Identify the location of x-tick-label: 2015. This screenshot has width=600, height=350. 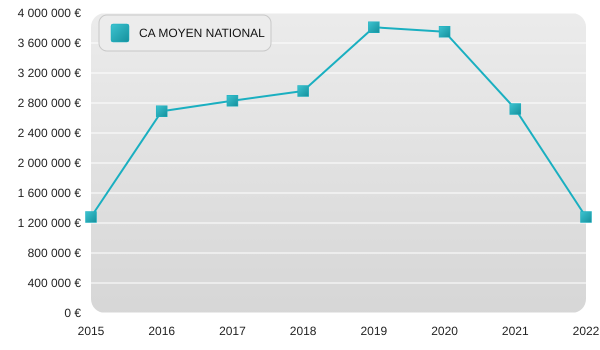
(91, 331).